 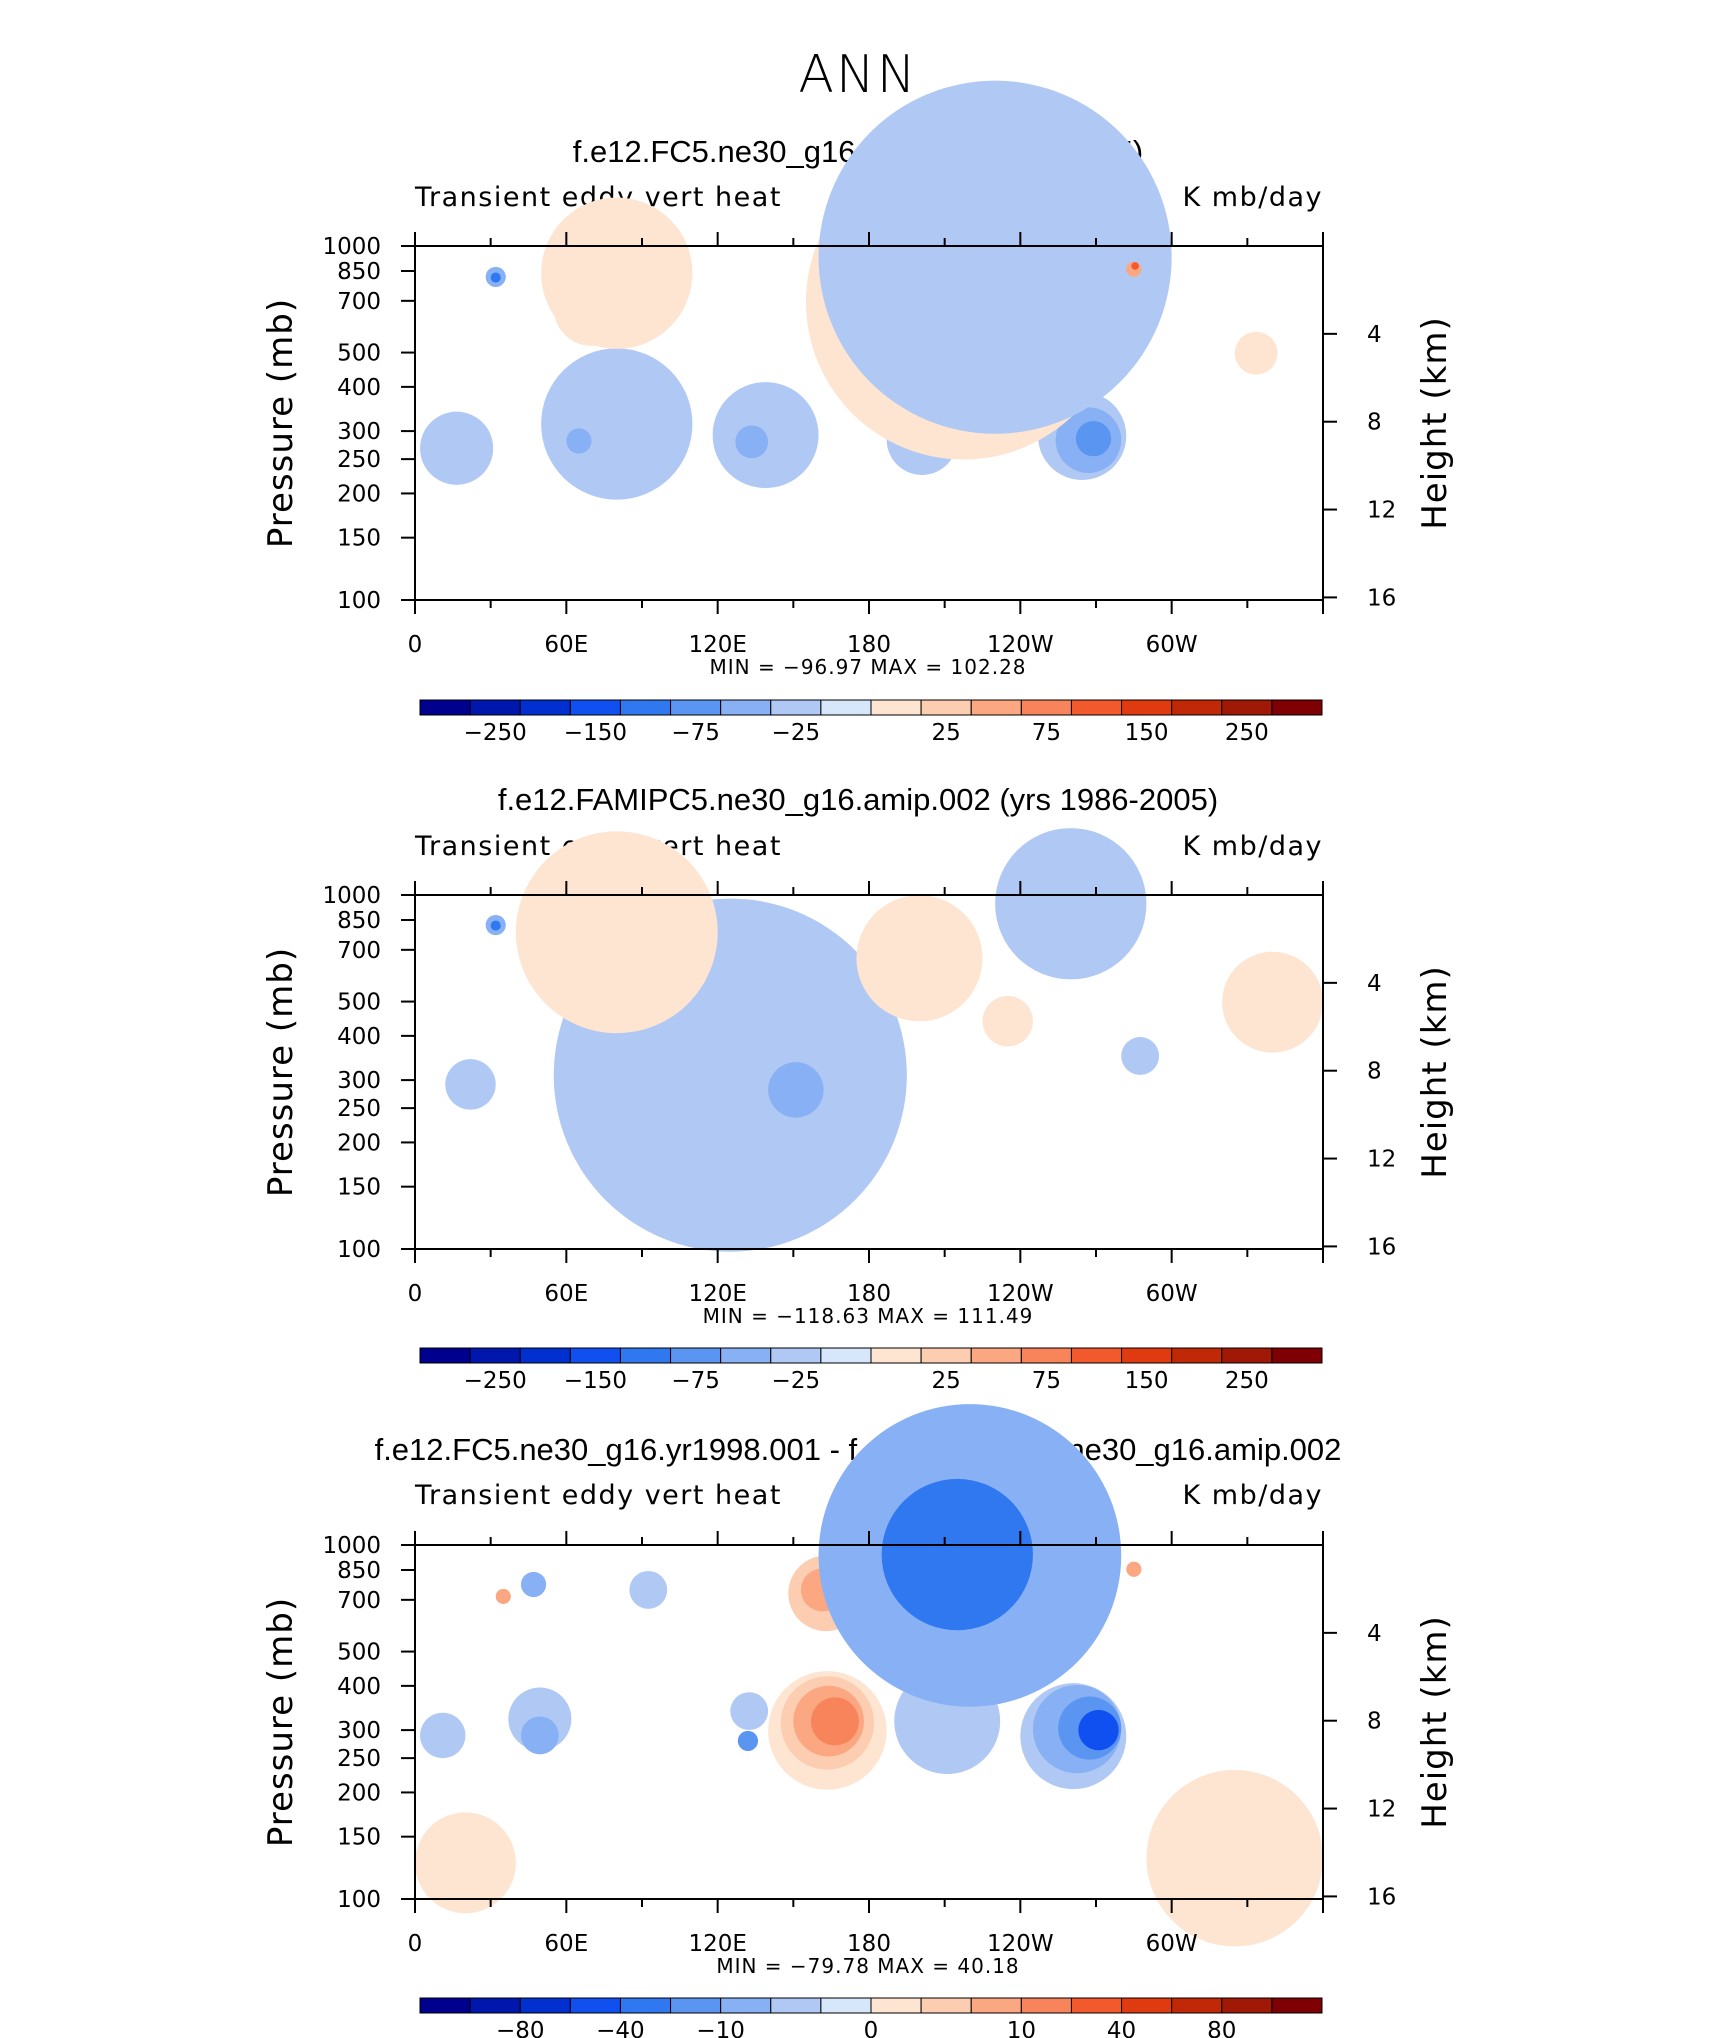 I want to click on x-tick-label: 180, so click(x=869, y=1944).